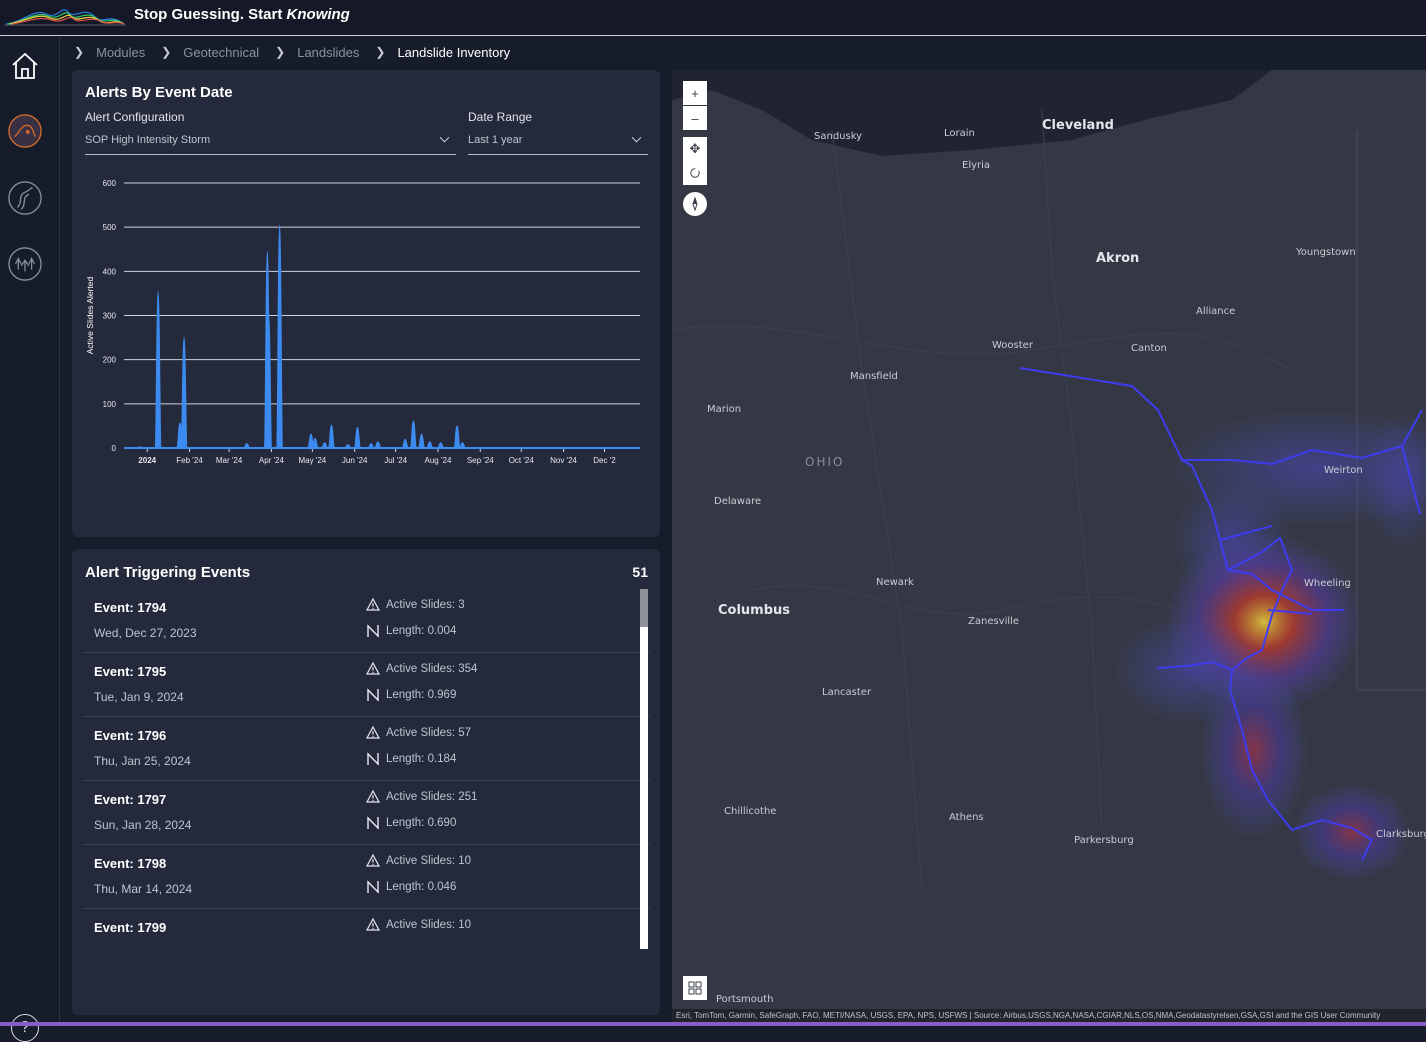 The image size is (1426, 1042). What do you see at coordinates (65, 17) in the screenshot?
I see `brand-logo` at bounding box center [65, 17].